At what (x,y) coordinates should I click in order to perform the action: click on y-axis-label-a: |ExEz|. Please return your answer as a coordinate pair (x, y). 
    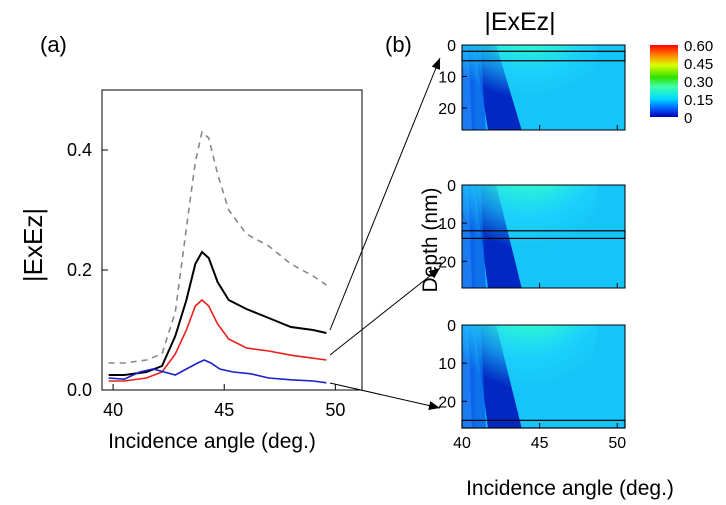
    Looking at the image, I should click on (33, 245).